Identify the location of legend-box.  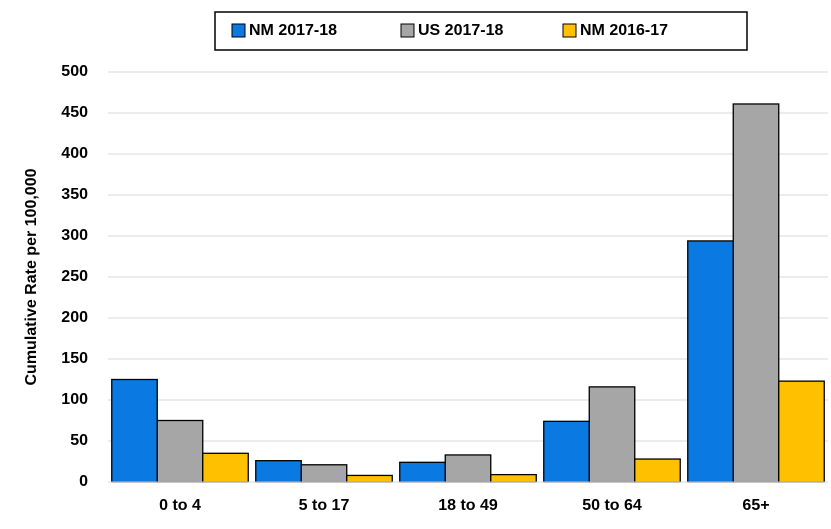
(481, 31).